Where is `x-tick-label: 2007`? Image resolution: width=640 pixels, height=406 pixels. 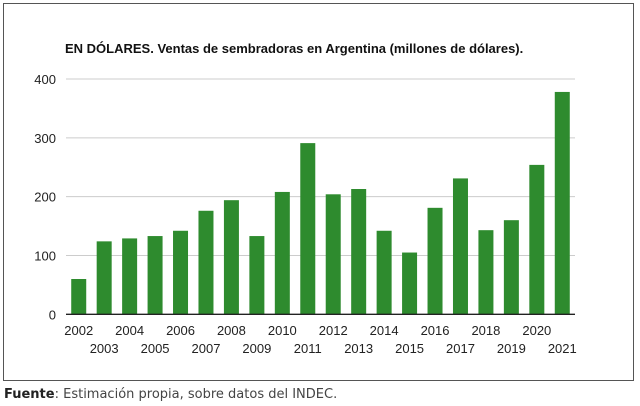 x-tick-label: 2007 is located at coordinates (206, 348).